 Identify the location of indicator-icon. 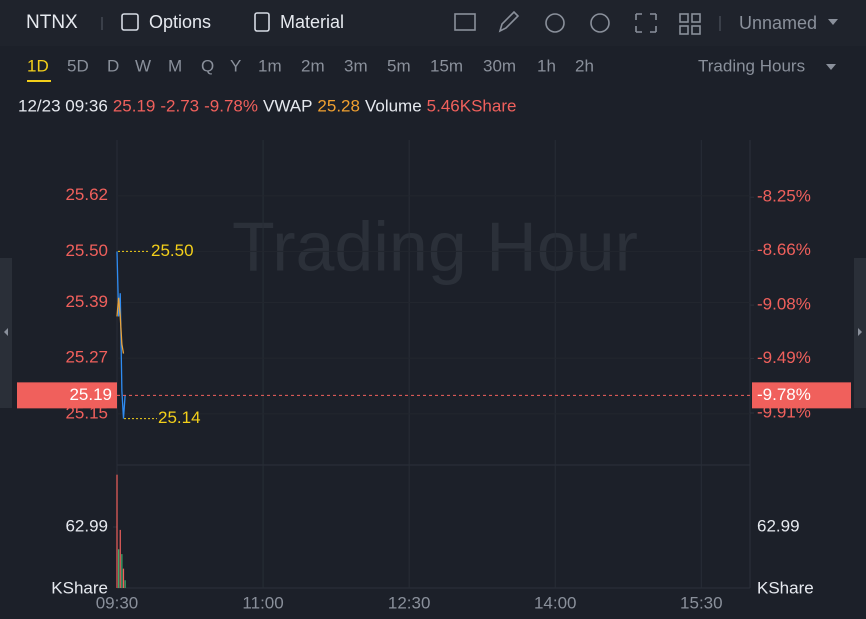
(465, 22).